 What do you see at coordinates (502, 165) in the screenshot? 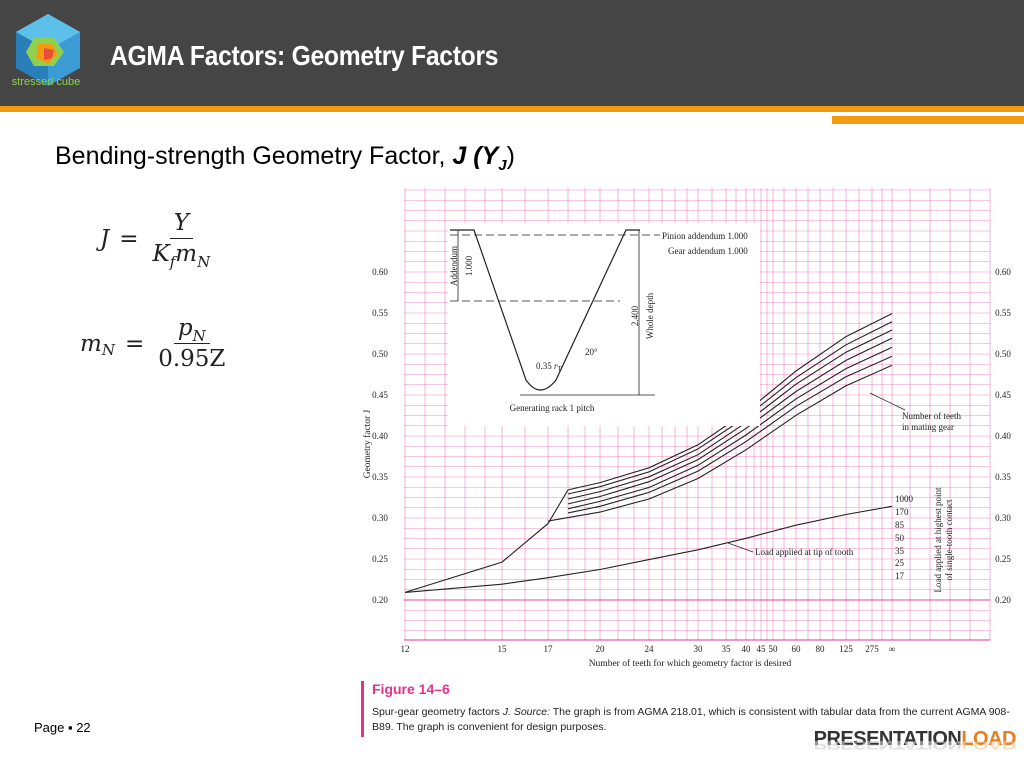
I see `subtitle-sub-index: J` at bounding box center [502, 165].